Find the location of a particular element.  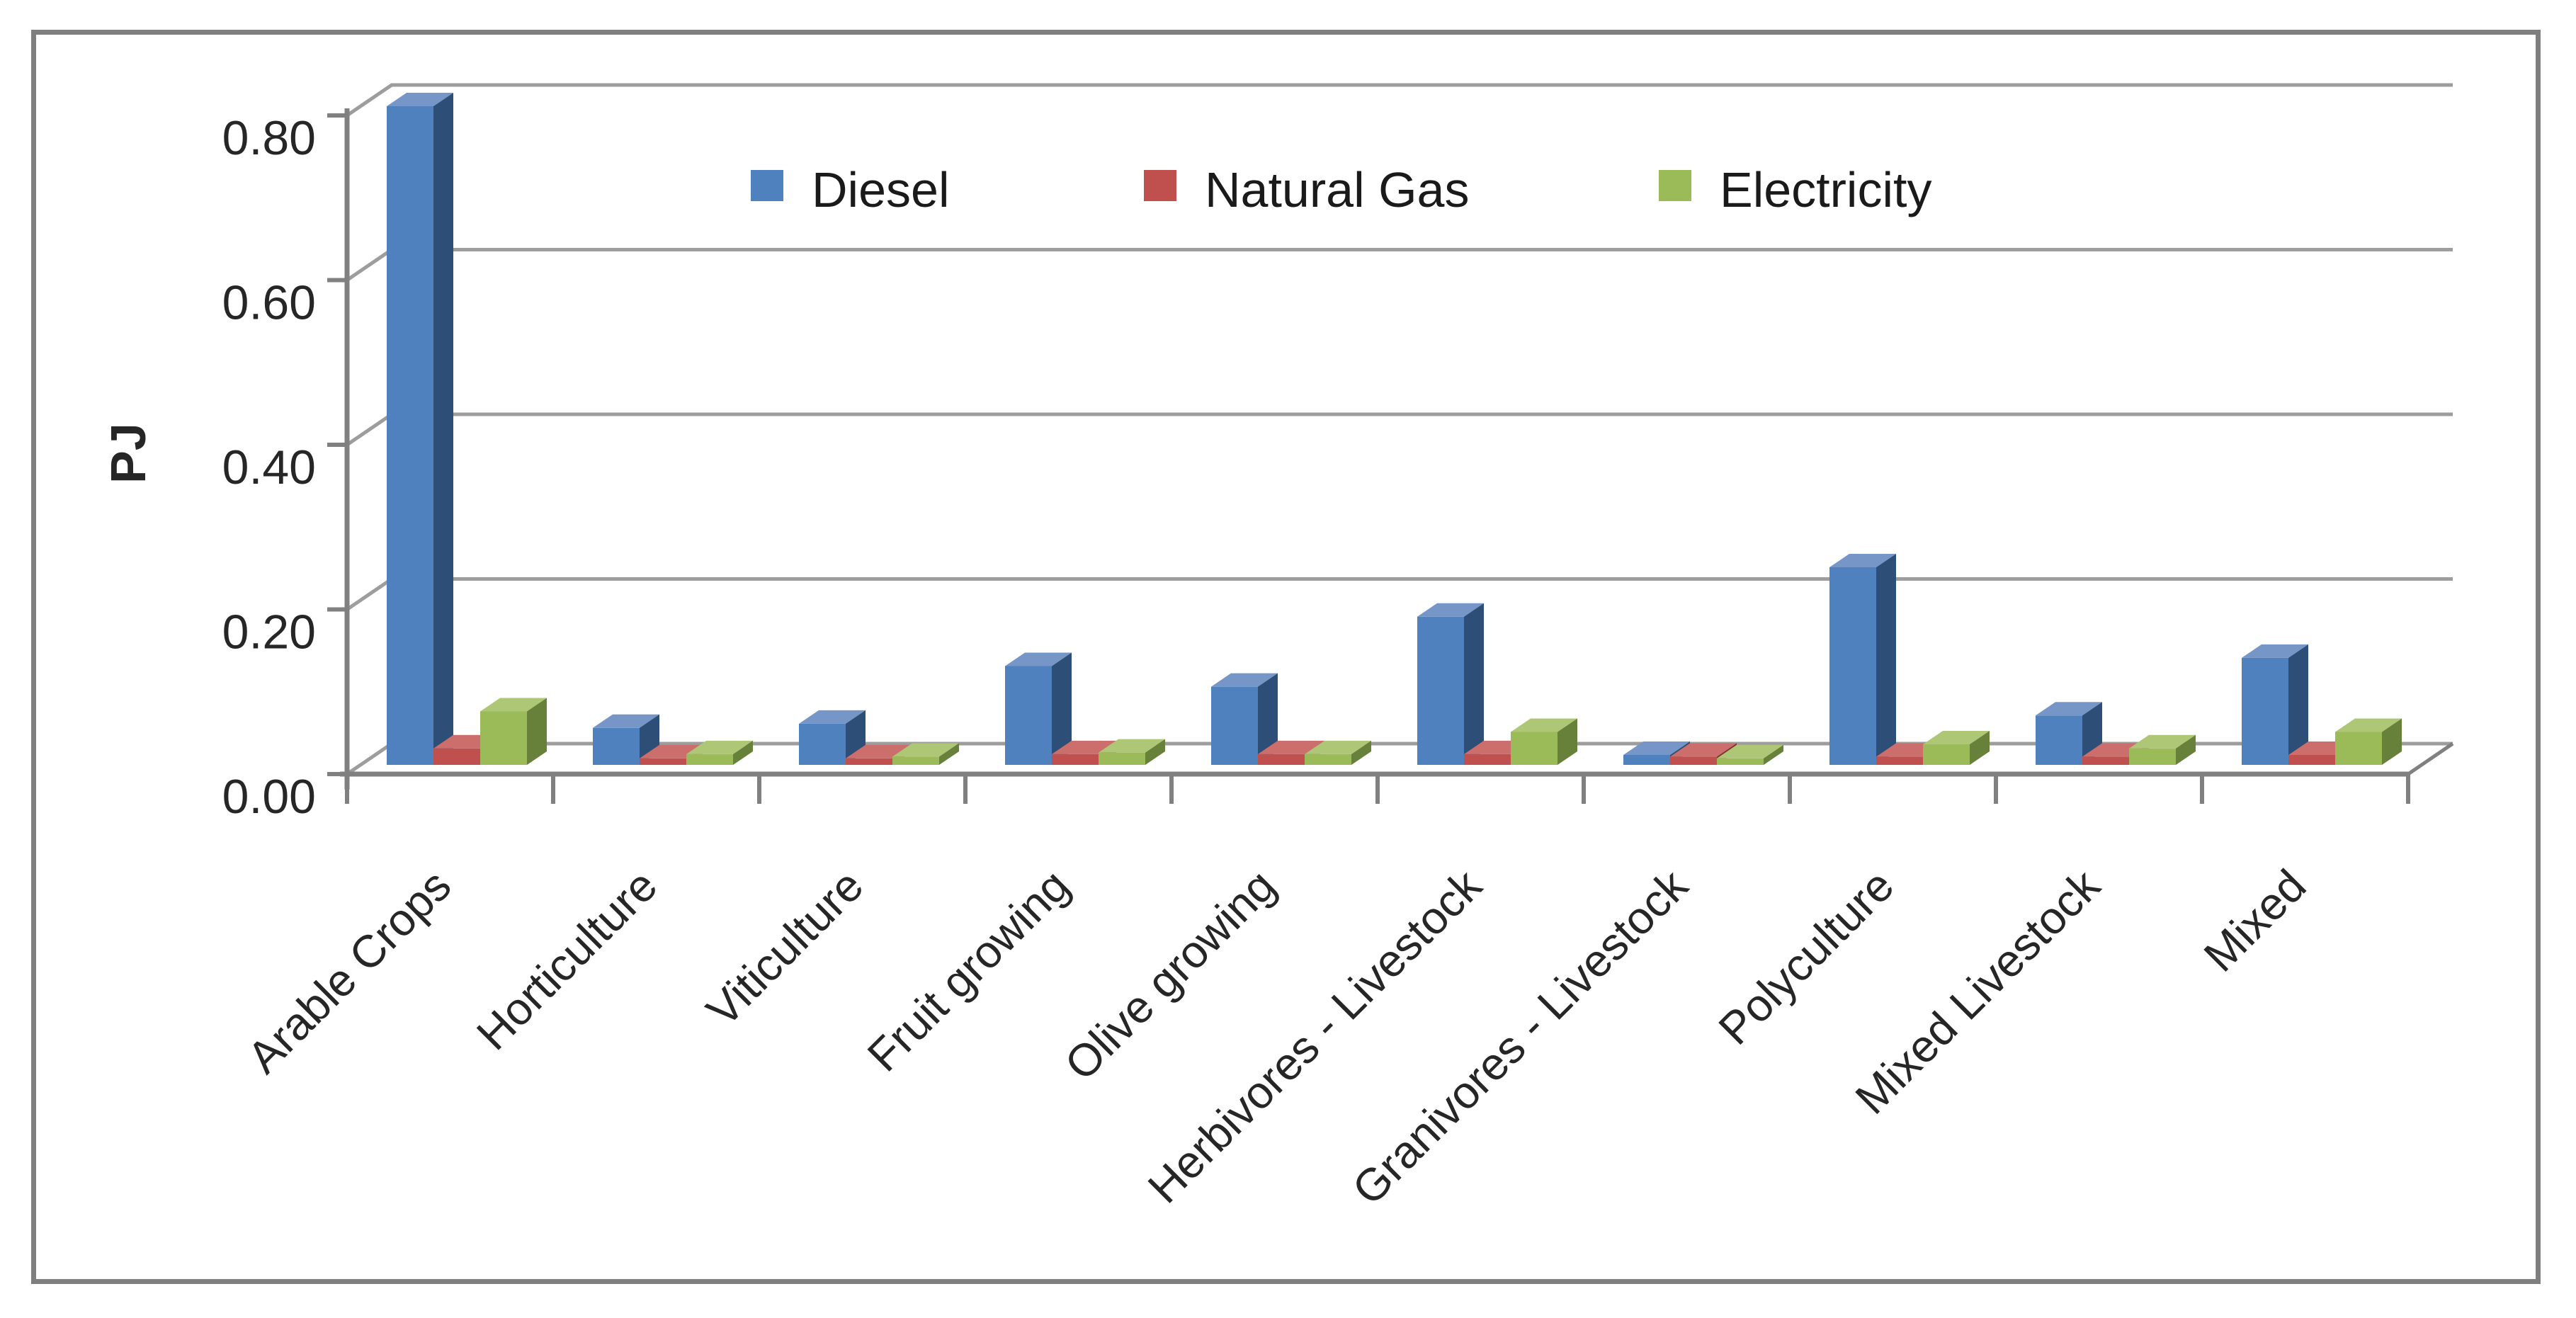

category-label-polyculture: Polyculture is located at coordinates (1806, 957).